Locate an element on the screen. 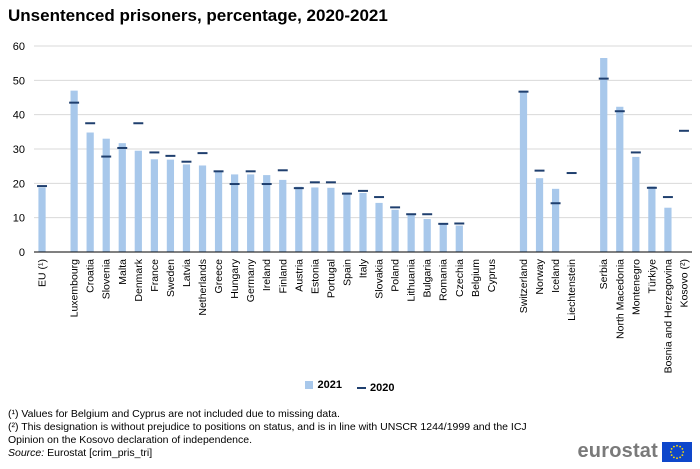  logo-wordmark: eurostat is located at coordinates (617, 451).